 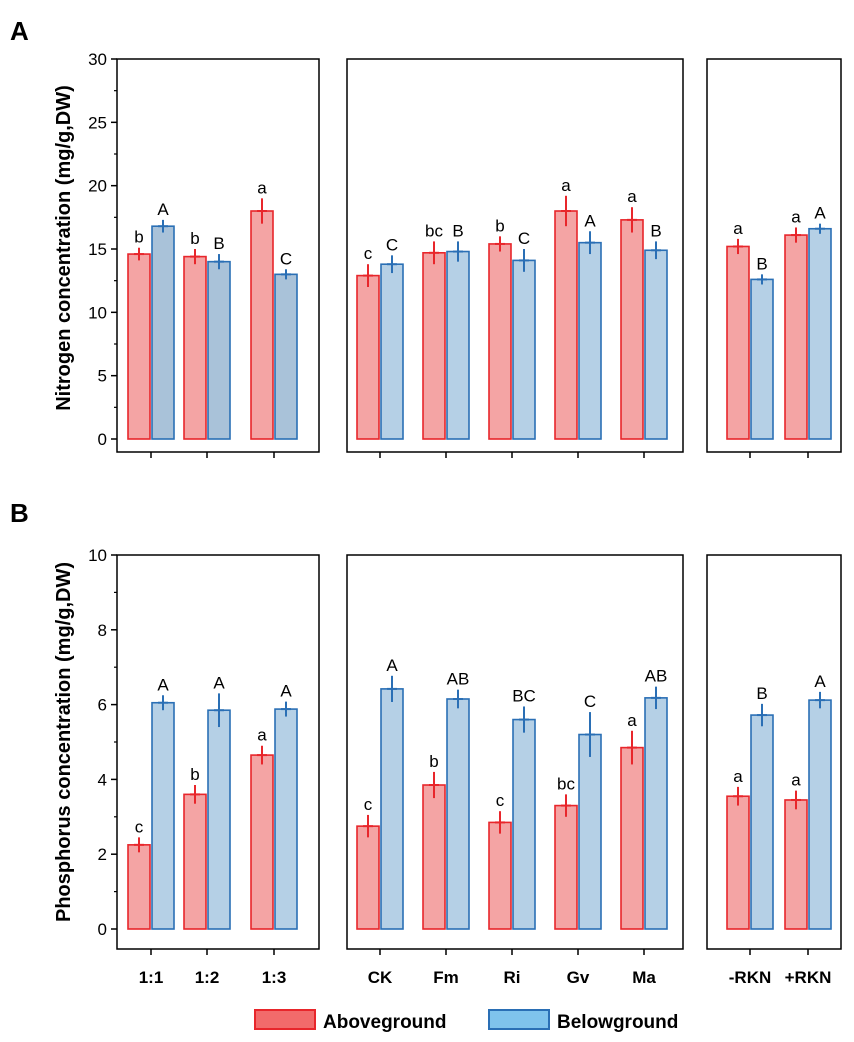 What do you see at coordinates (97, 59) in the screenshot?
I see `y-tick-label: 30` at bounding box center [97, 59].